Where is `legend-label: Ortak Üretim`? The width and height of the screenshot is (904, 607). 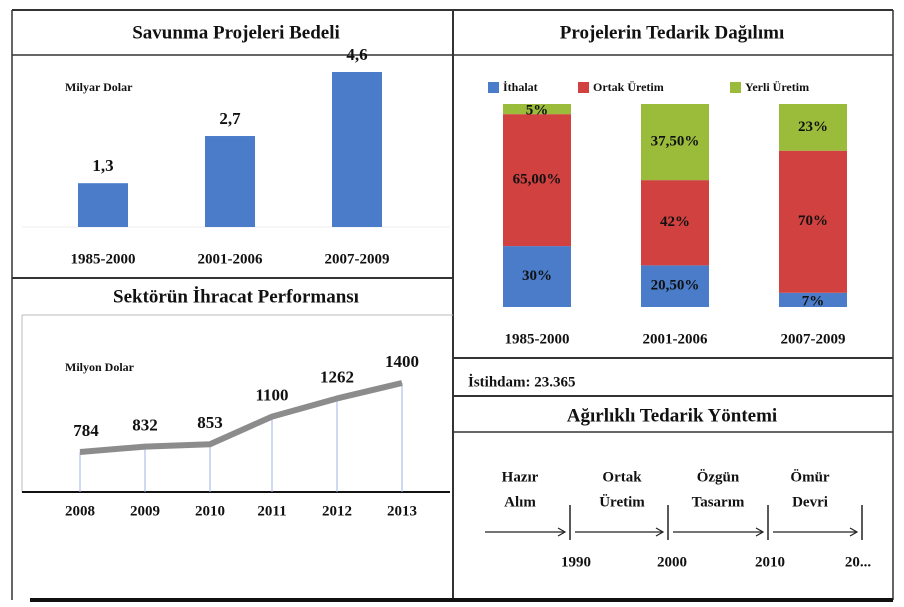
legend-label: Ortak Üretim is located at coordinates (628, 87).